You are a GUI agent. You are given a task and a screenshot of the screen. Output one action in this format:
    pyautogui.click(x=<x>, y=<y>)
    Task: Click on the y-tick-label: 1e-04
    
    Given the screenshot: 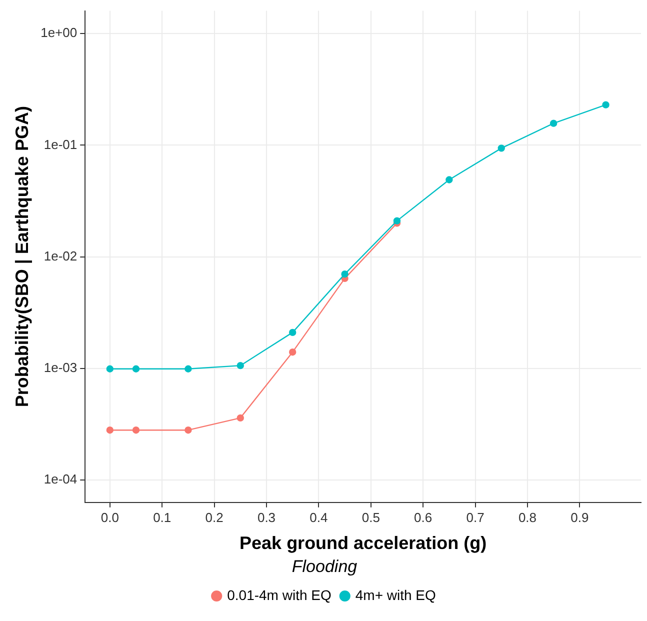 What is the action you would take?
    pyautogui.click(x=61, y=479)
    